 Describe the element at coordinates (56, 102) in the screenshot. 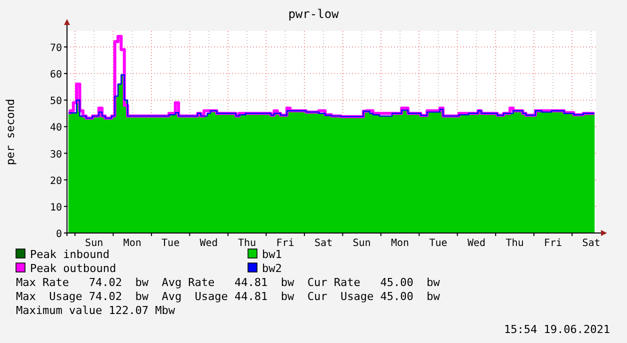

I see `y-tick-label: 50` at that location.